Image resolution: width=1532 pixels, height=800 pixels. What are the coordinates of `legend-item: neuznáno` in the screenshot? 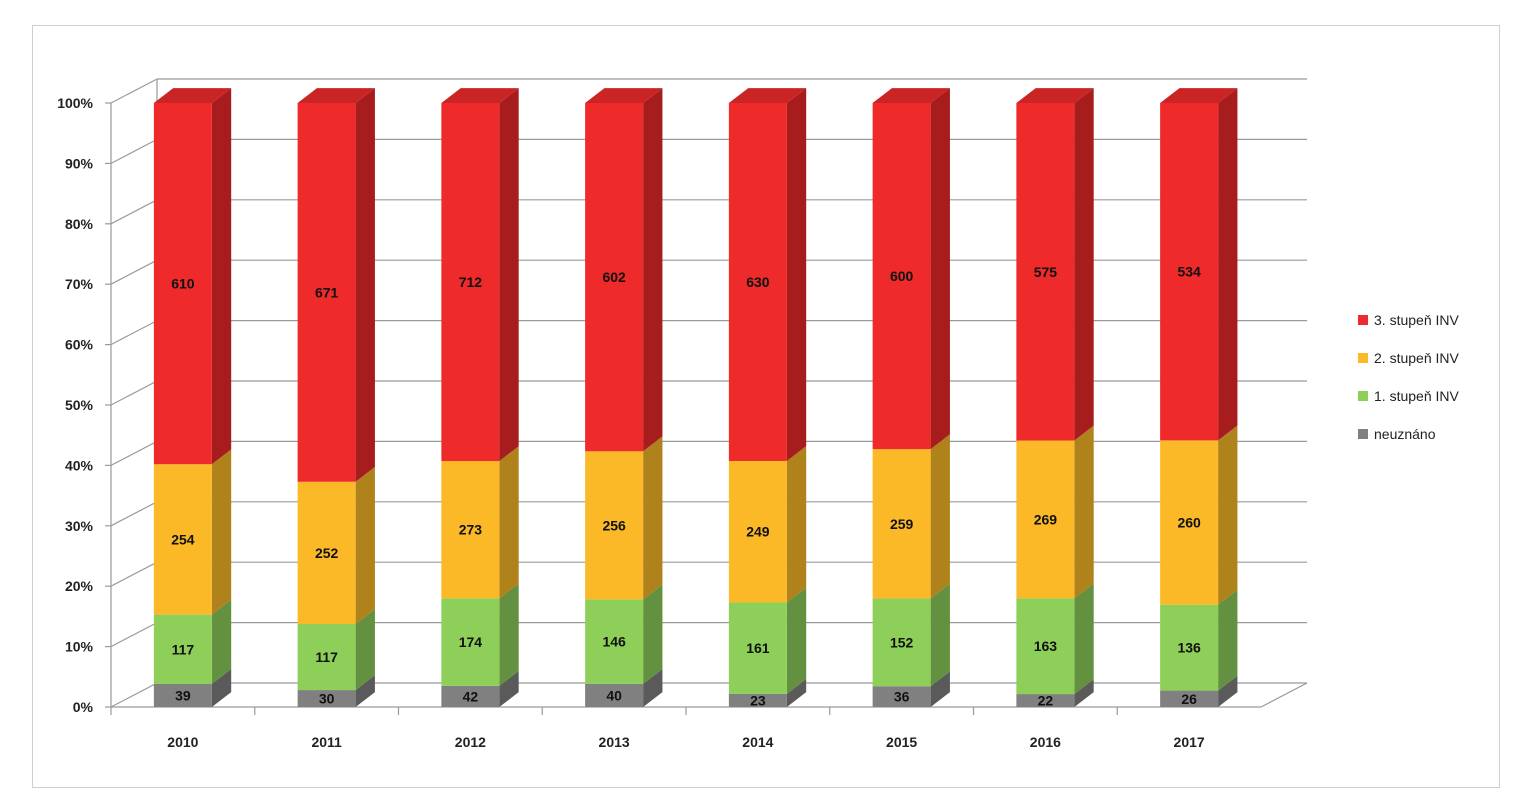 It's located at (1397, 434).